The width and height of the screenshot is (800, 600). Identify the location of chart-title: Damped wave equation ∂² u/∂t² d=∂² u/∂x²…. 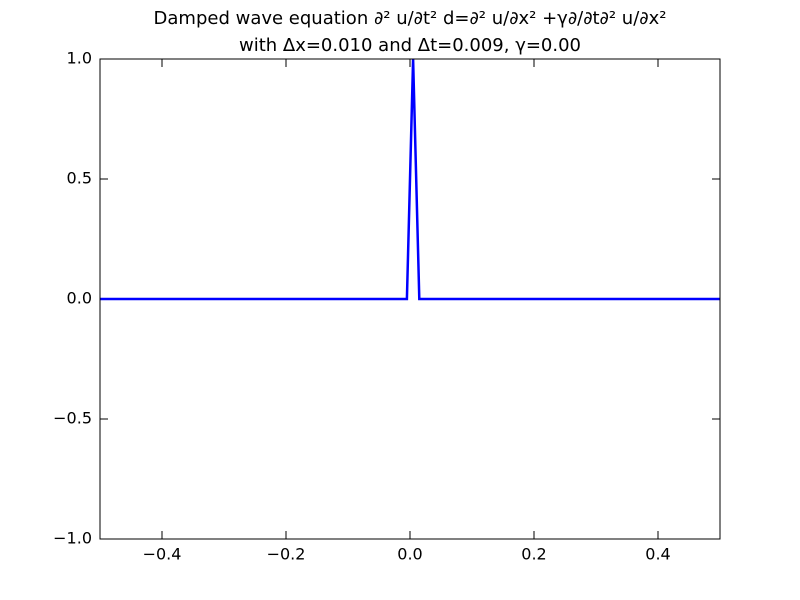
(410, 18).